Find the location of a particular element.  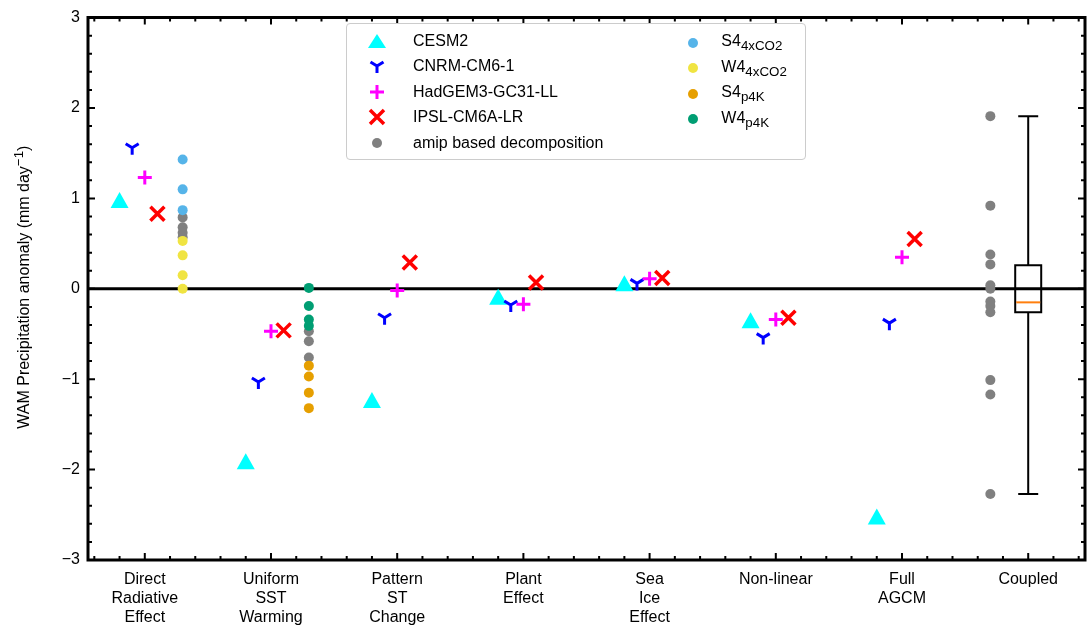

legend-label: HadGEM3-GC31-LL is located at coordinates (485, 91).